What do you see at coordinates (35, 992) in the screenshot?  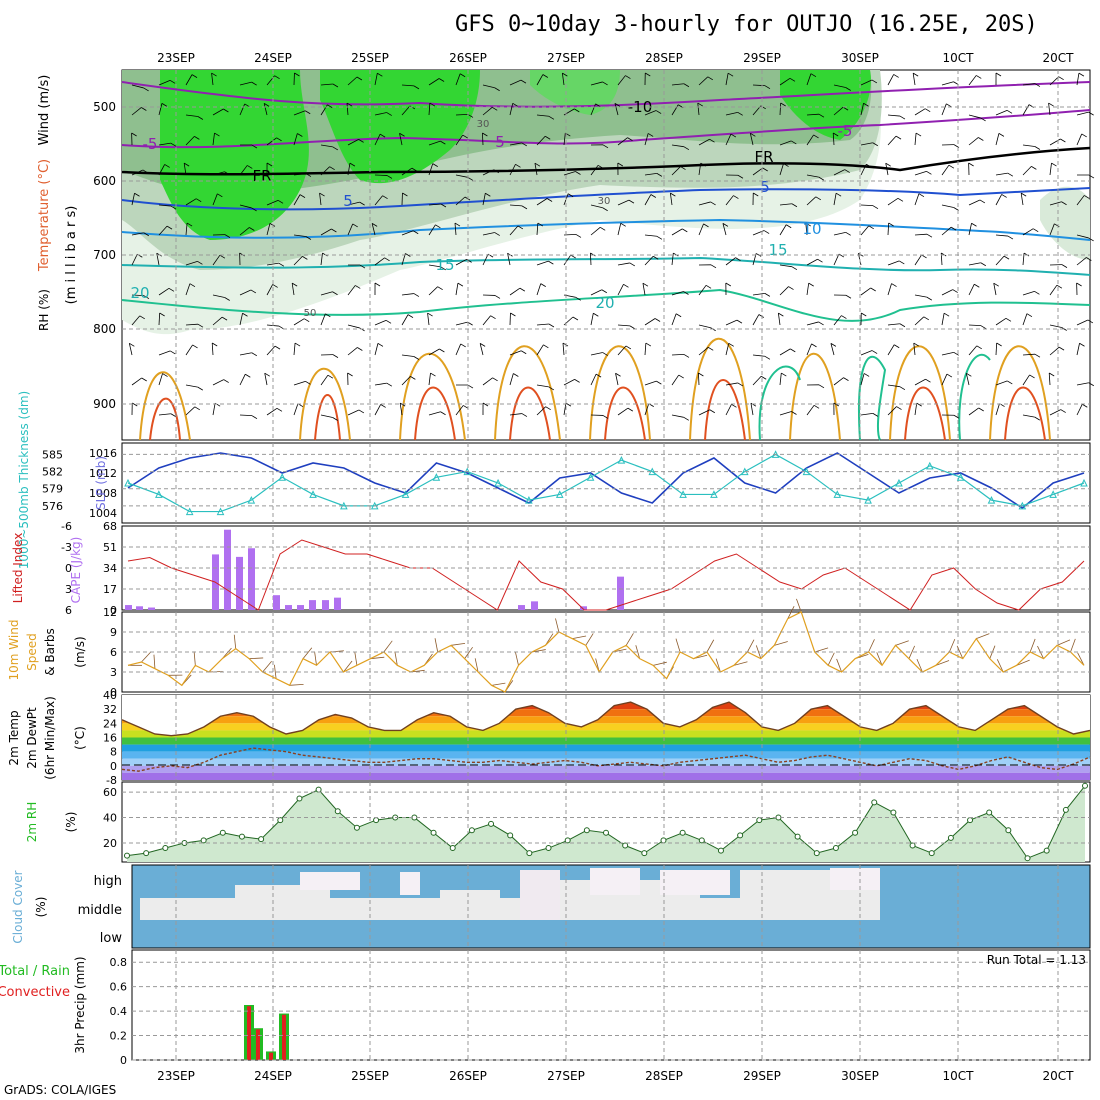 I see `axis-label-convective: Convective` at bounding box center [35, 992].